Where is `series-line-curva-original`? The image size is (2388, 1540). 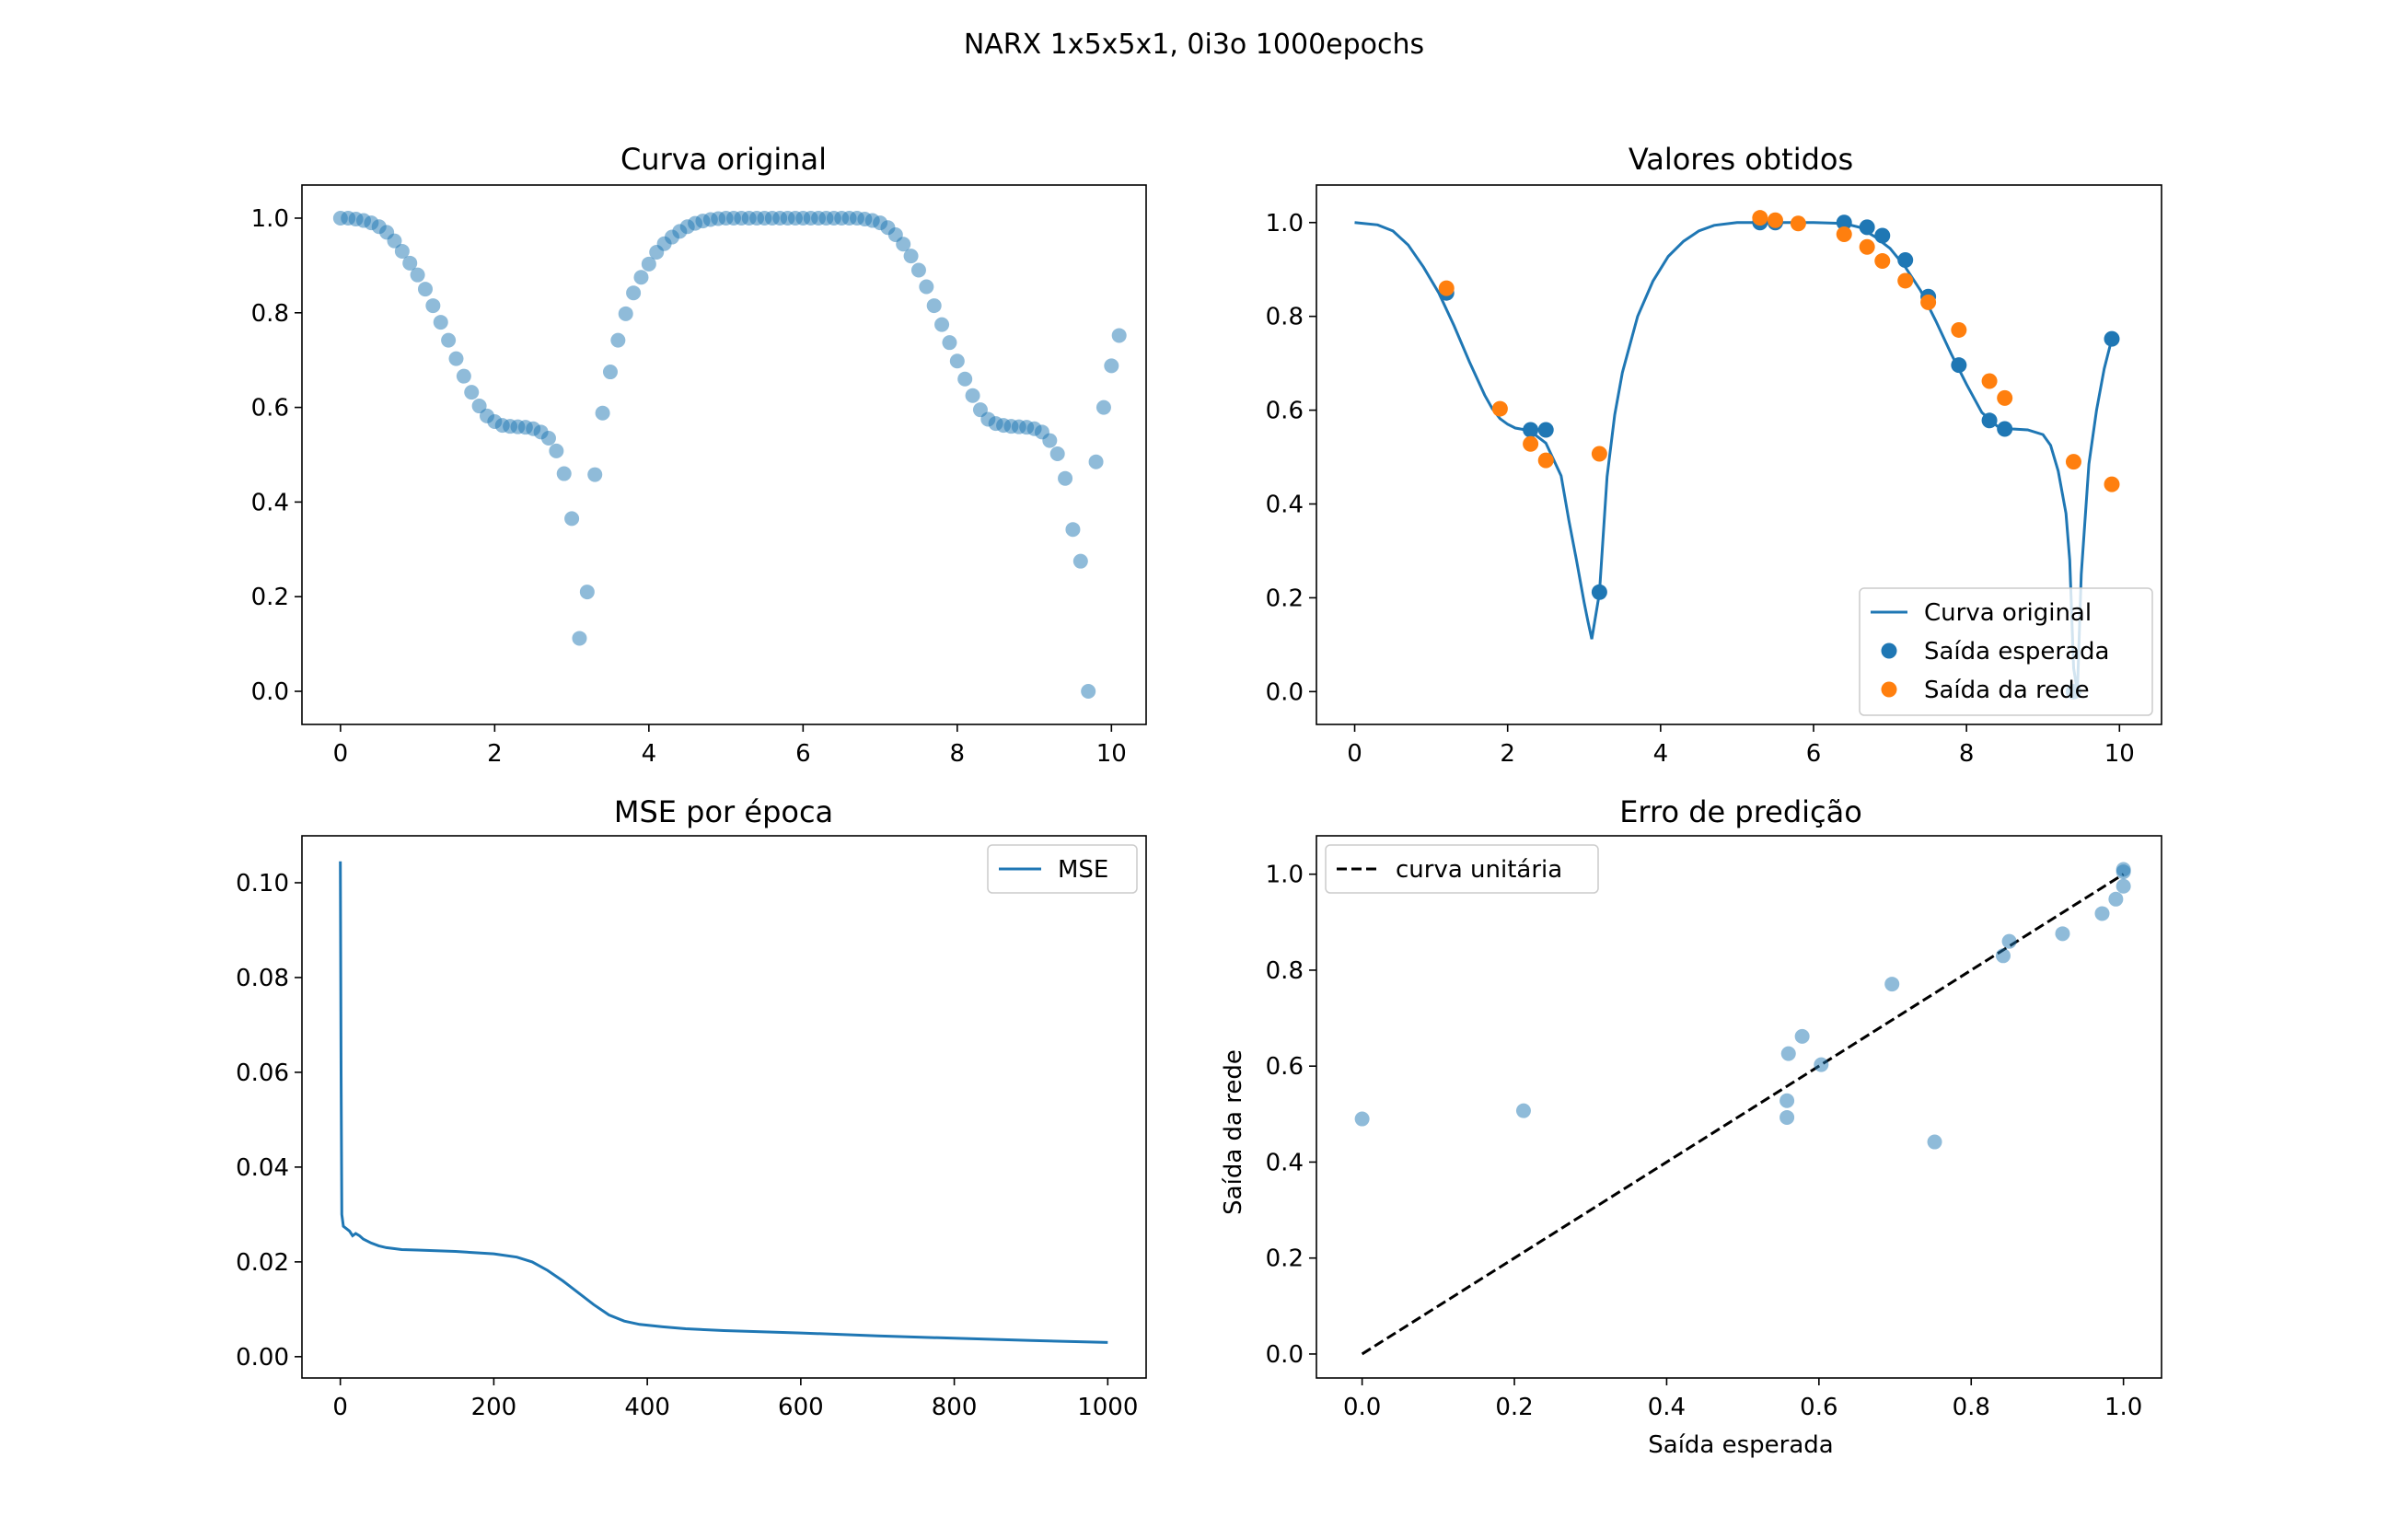 series-line-curva-original is located at coordinates (1734, 456).